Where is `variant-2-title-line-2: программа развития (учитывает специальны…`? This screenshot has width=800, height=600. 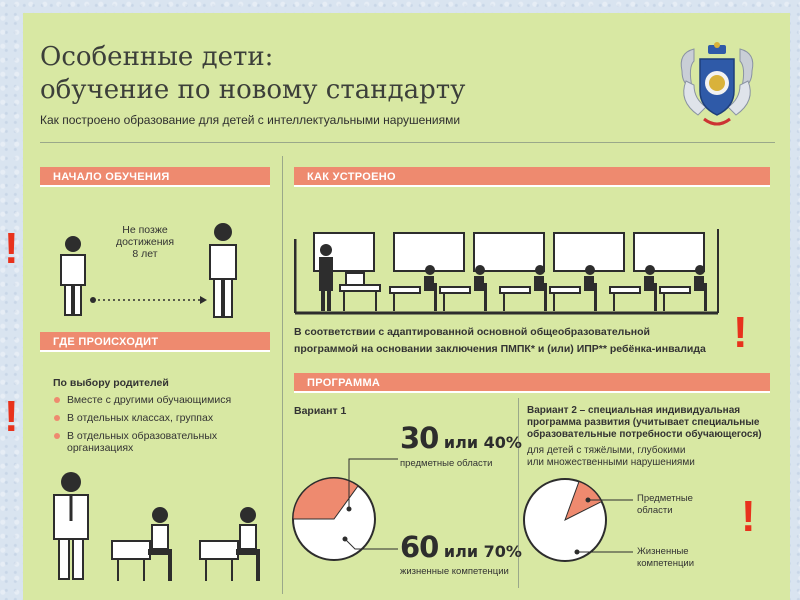 variant-2-title-line-2: программа развития (учитывает специальны… is located at coordinates (643, 422).